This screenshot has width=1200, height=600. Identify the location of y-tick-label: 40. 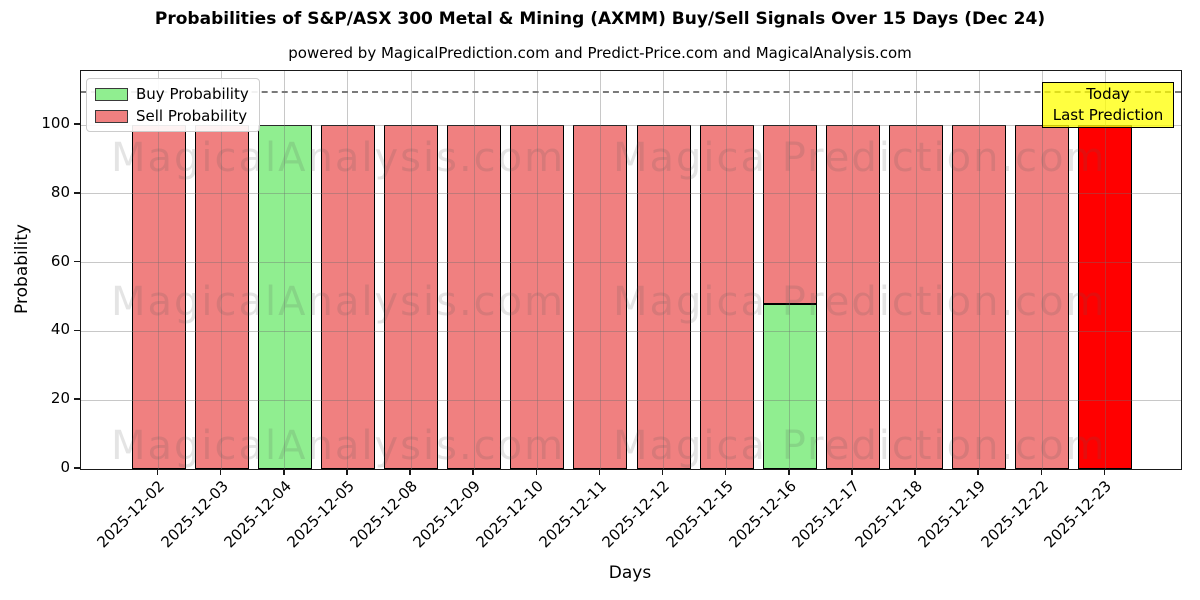
(60, 329).